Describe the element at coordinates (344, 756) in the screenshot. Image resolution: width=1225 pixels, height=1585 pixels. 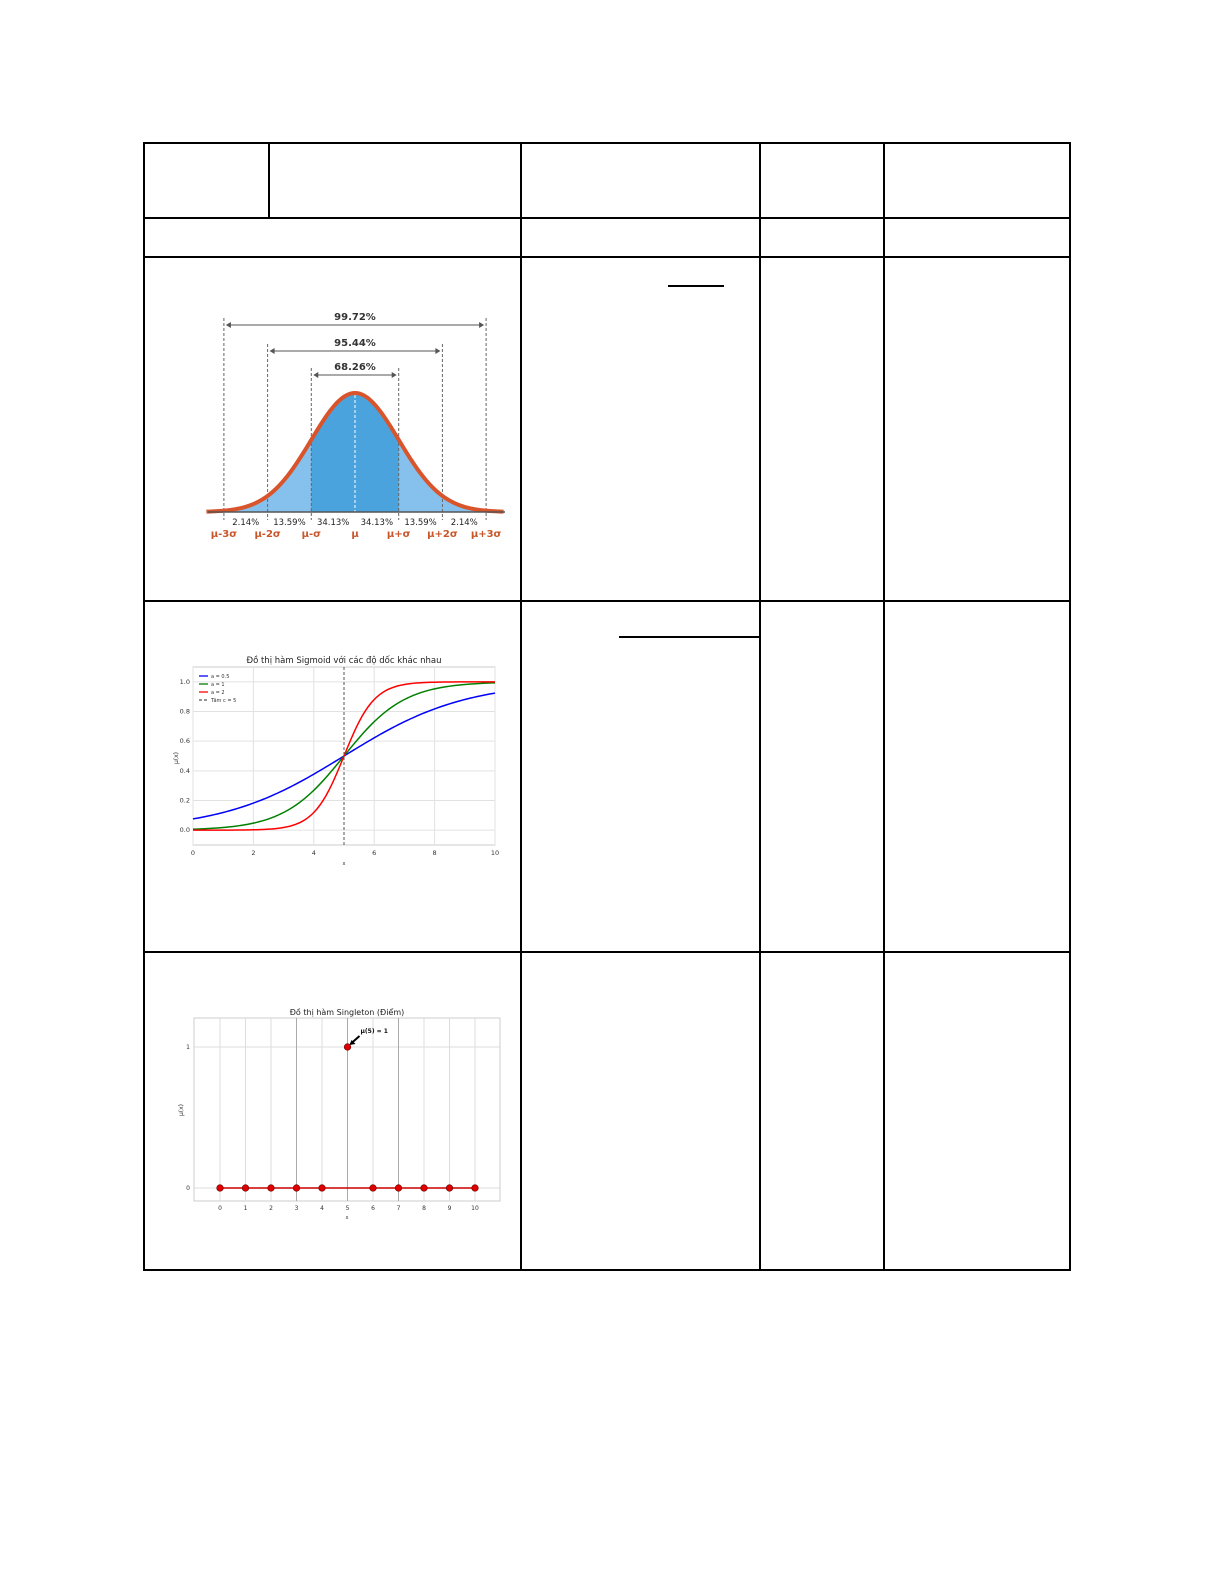
I see `series-line` at that location.